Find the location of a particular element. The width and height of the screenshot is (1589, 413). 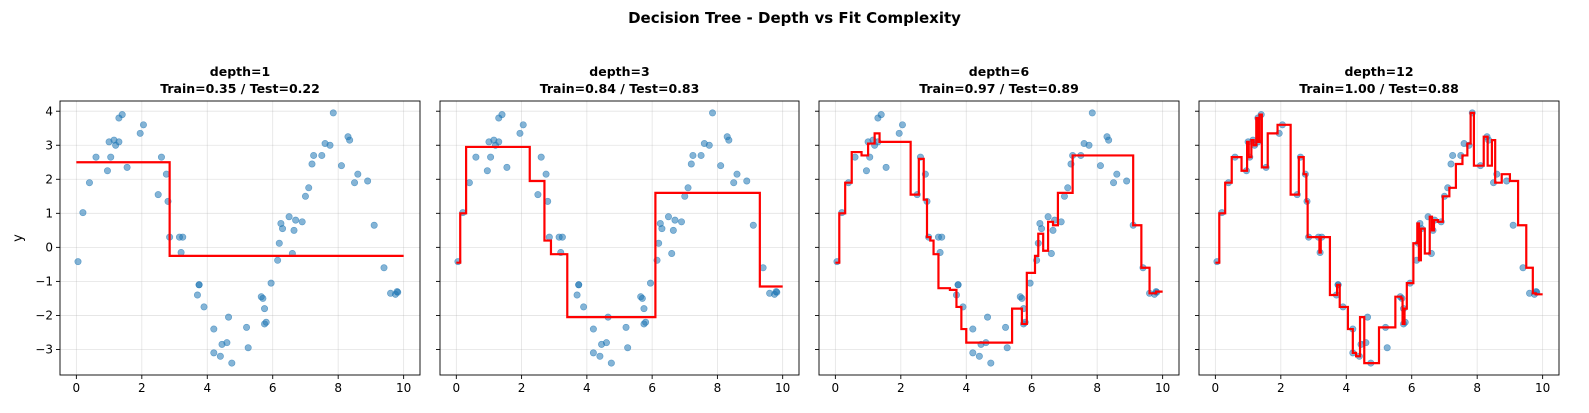

panel-3-xtick-label: 0 is located at coordinates (836, 388).